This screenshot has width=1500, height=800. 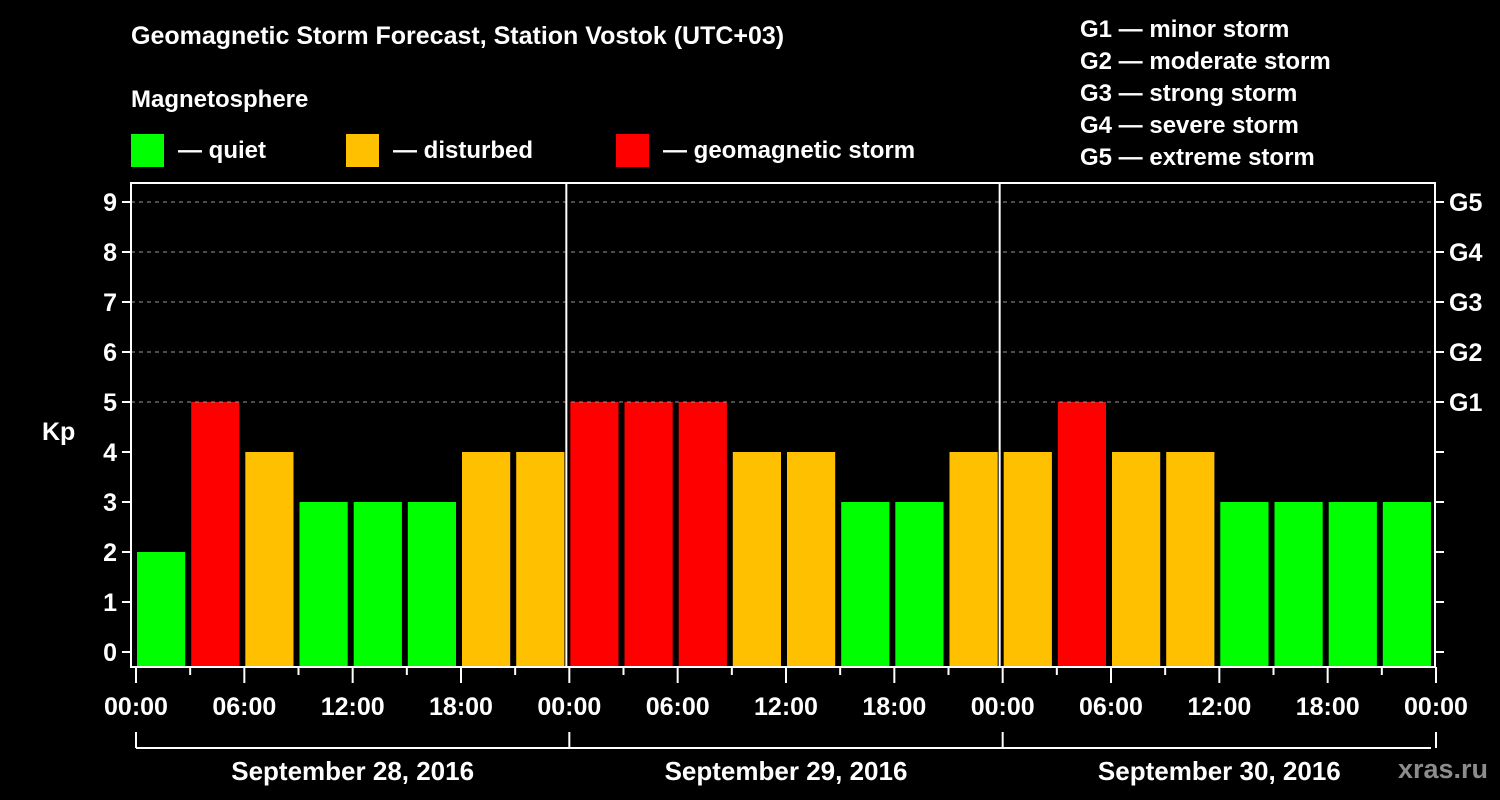 What do you see at coordinates (1189, 93) in the screenshot?
I see `storm-scale-g3: G3 — strong storm` at bounding box center [1189, 93].